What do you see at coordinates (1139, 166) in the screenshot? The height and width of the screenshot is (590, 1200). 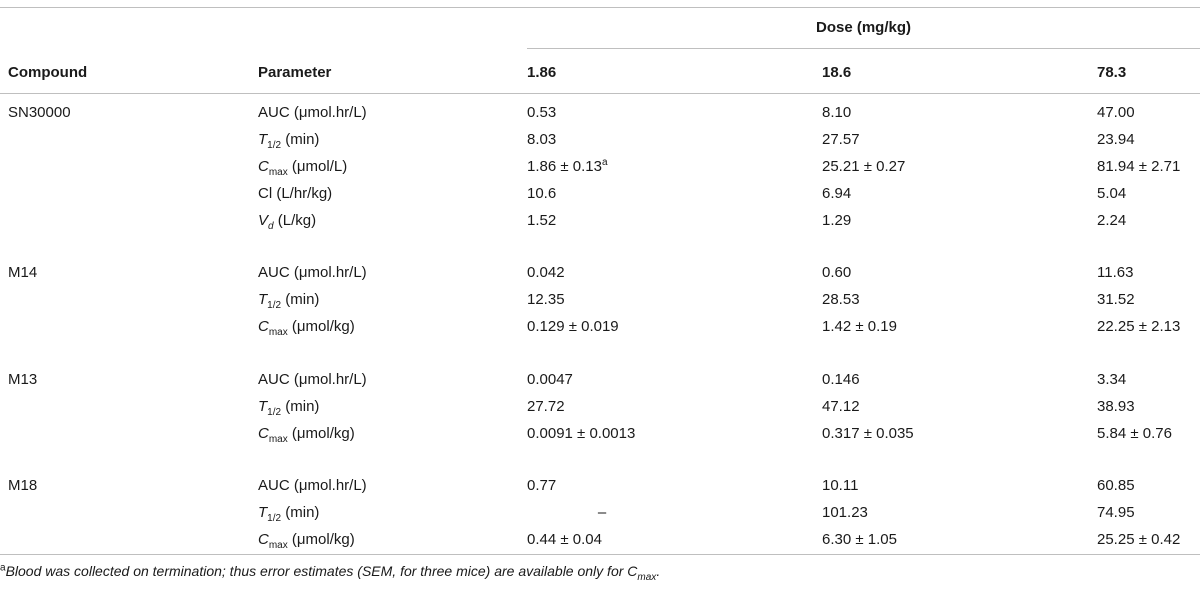 I see `table-cell: 81.94 ± 2.71` at bounding box center [1139, 166].